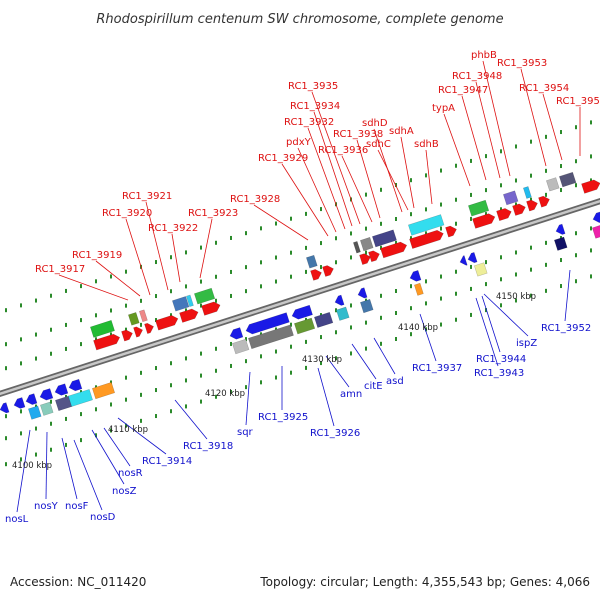 This screenshot has height=600, width=600. What do you see at coordinates (208, 446) in the screenshot?
I see `reverse-gene-label: RC1_3918` at bounding box center [208, 446].